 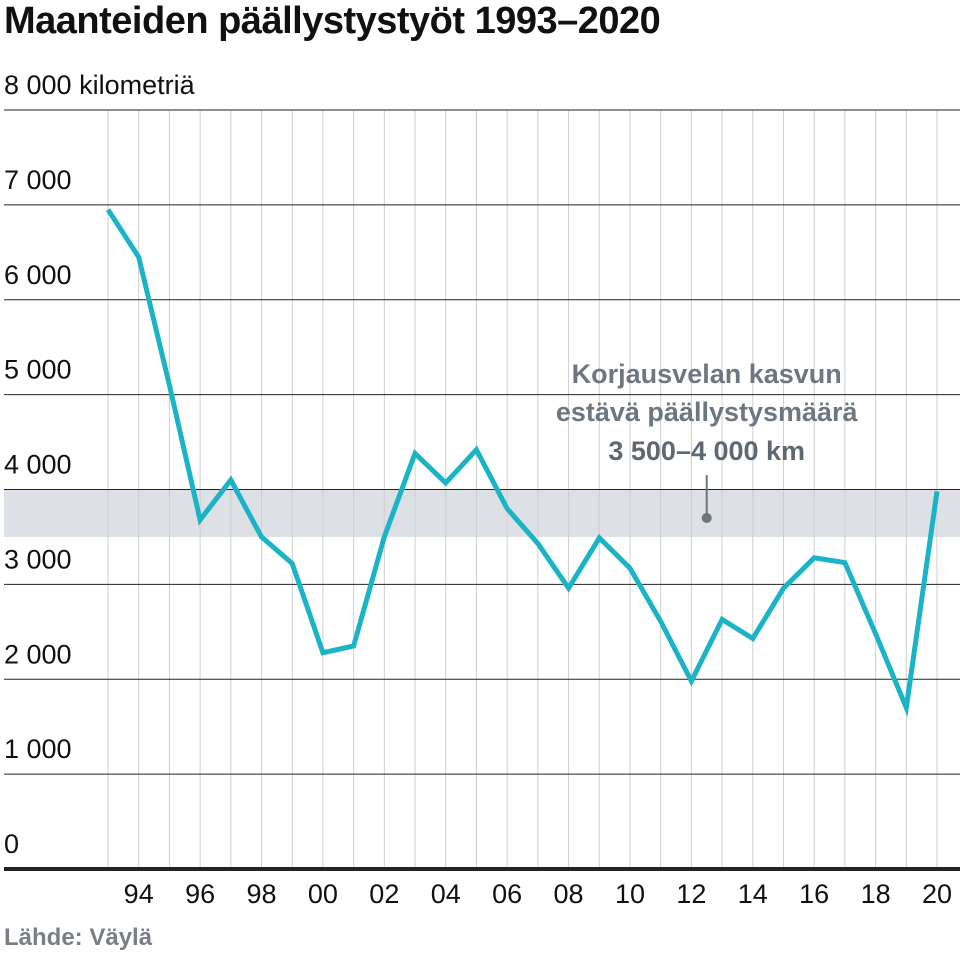 I want to click on y-tick-label: 1 000, so click(x=38, y=749).